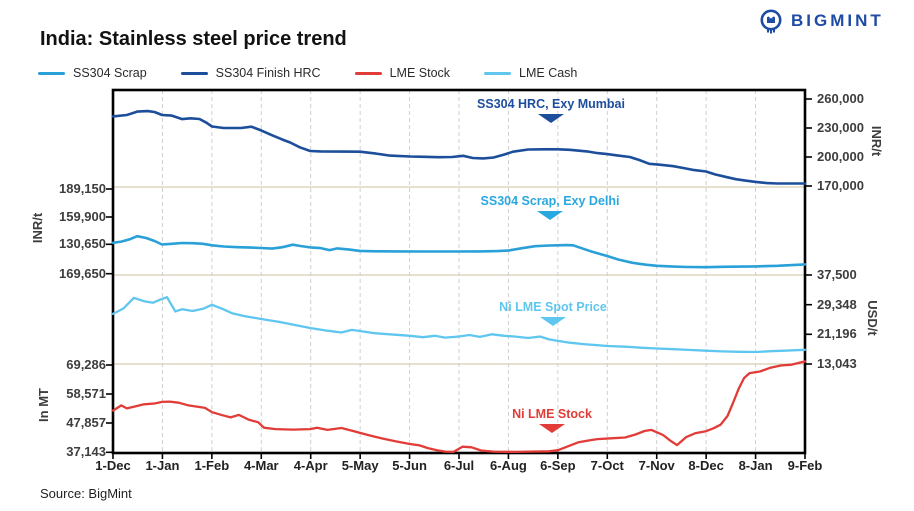  I want to click on x-tick-label: 9-Feb, so click(805, 465).